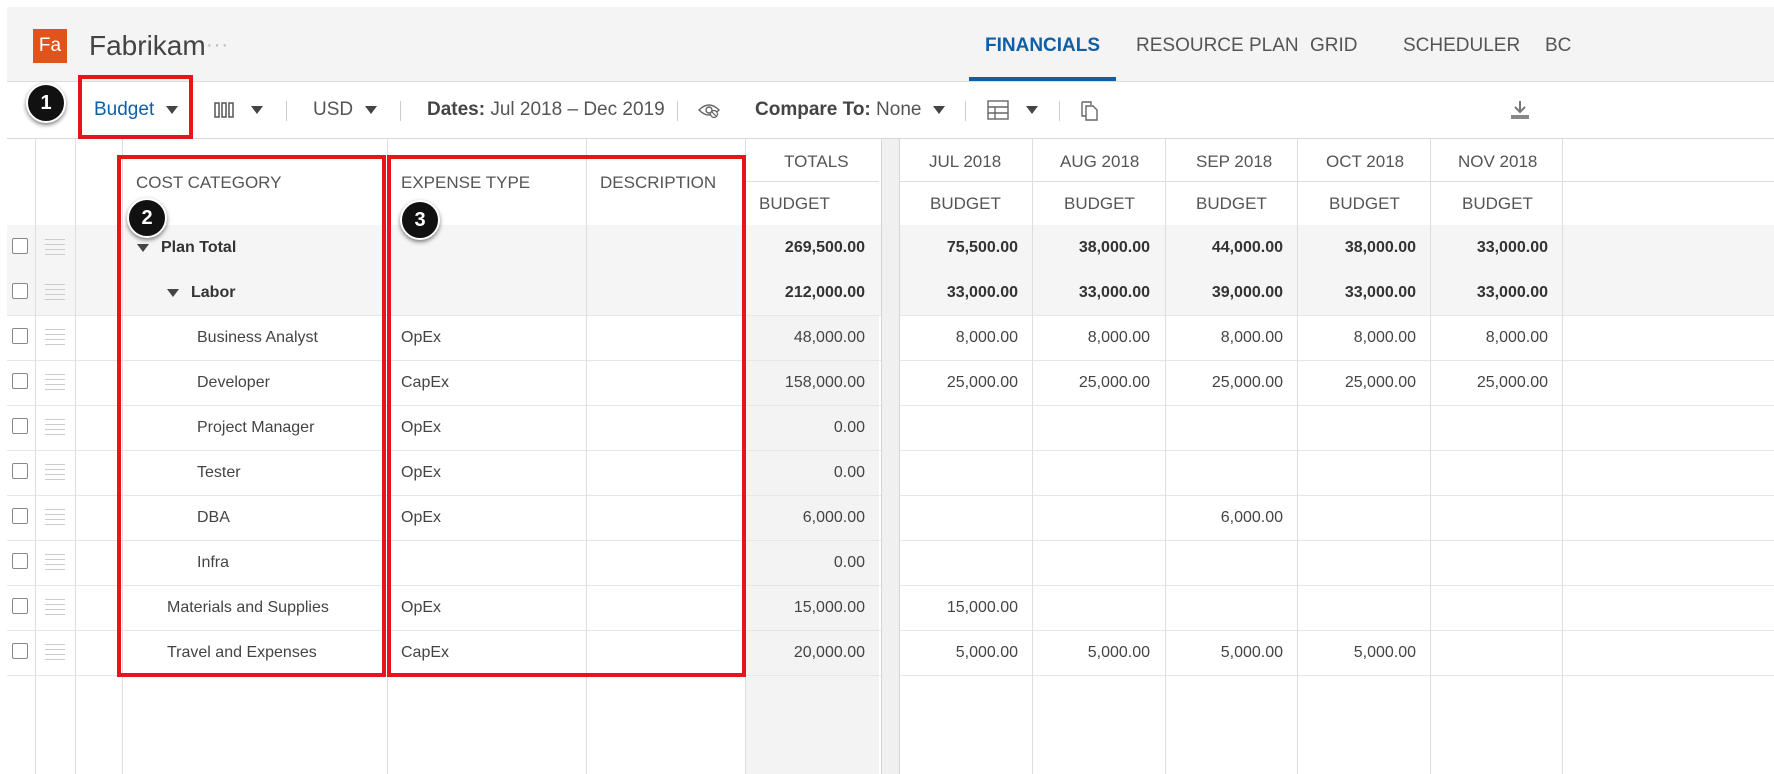 Image resolution: width=1774 pixels, height=774 pixels. What do you see at coordinates (1090, 110) in the screenshot?
I see `copy-button` at bounding box center [1090, 110].